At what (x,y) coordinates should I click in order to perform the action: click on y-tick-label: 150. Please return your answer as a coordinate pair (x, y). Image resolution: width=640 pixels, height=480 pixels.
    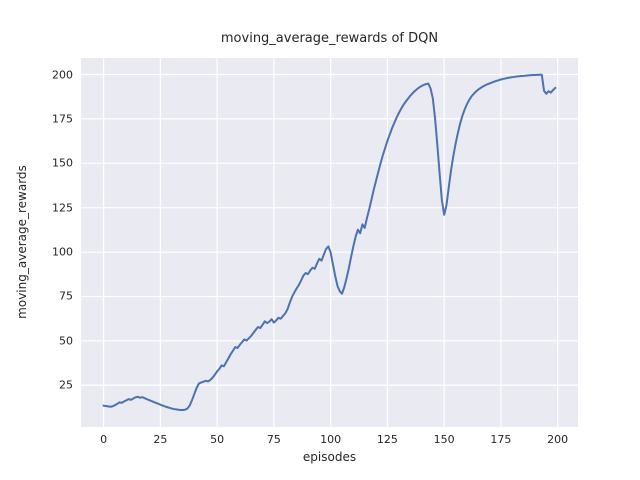
    Looking at the image, I should click on (62, 163).